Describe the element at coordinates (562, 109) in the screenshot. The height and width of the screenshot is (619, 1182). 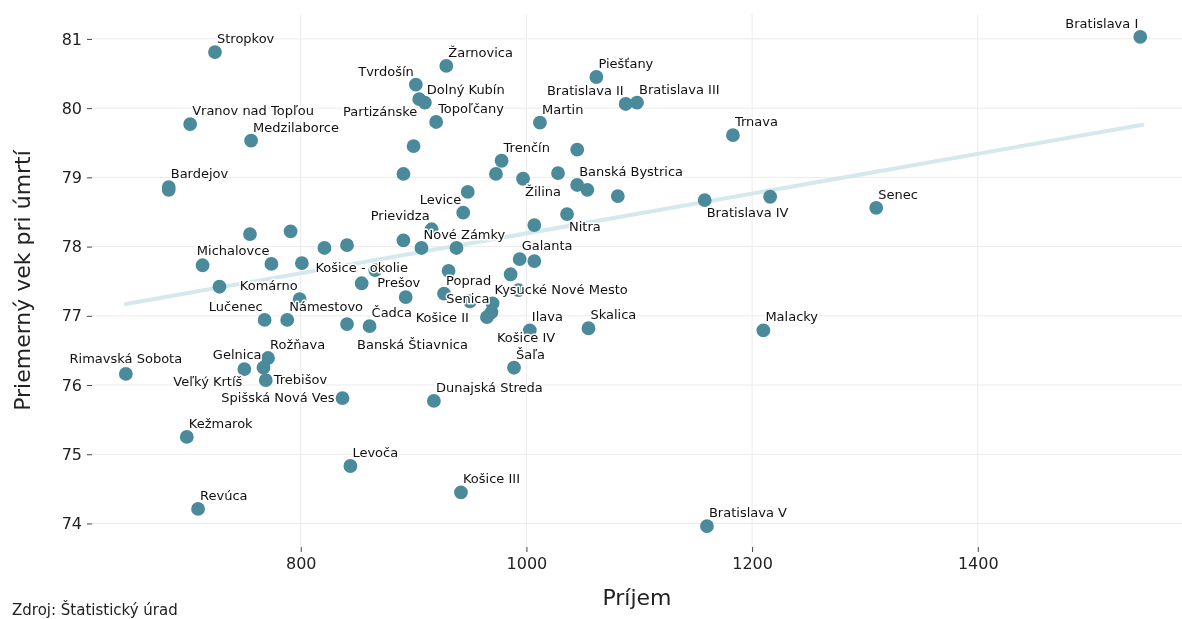
I see `annotation: Martin` at that location.